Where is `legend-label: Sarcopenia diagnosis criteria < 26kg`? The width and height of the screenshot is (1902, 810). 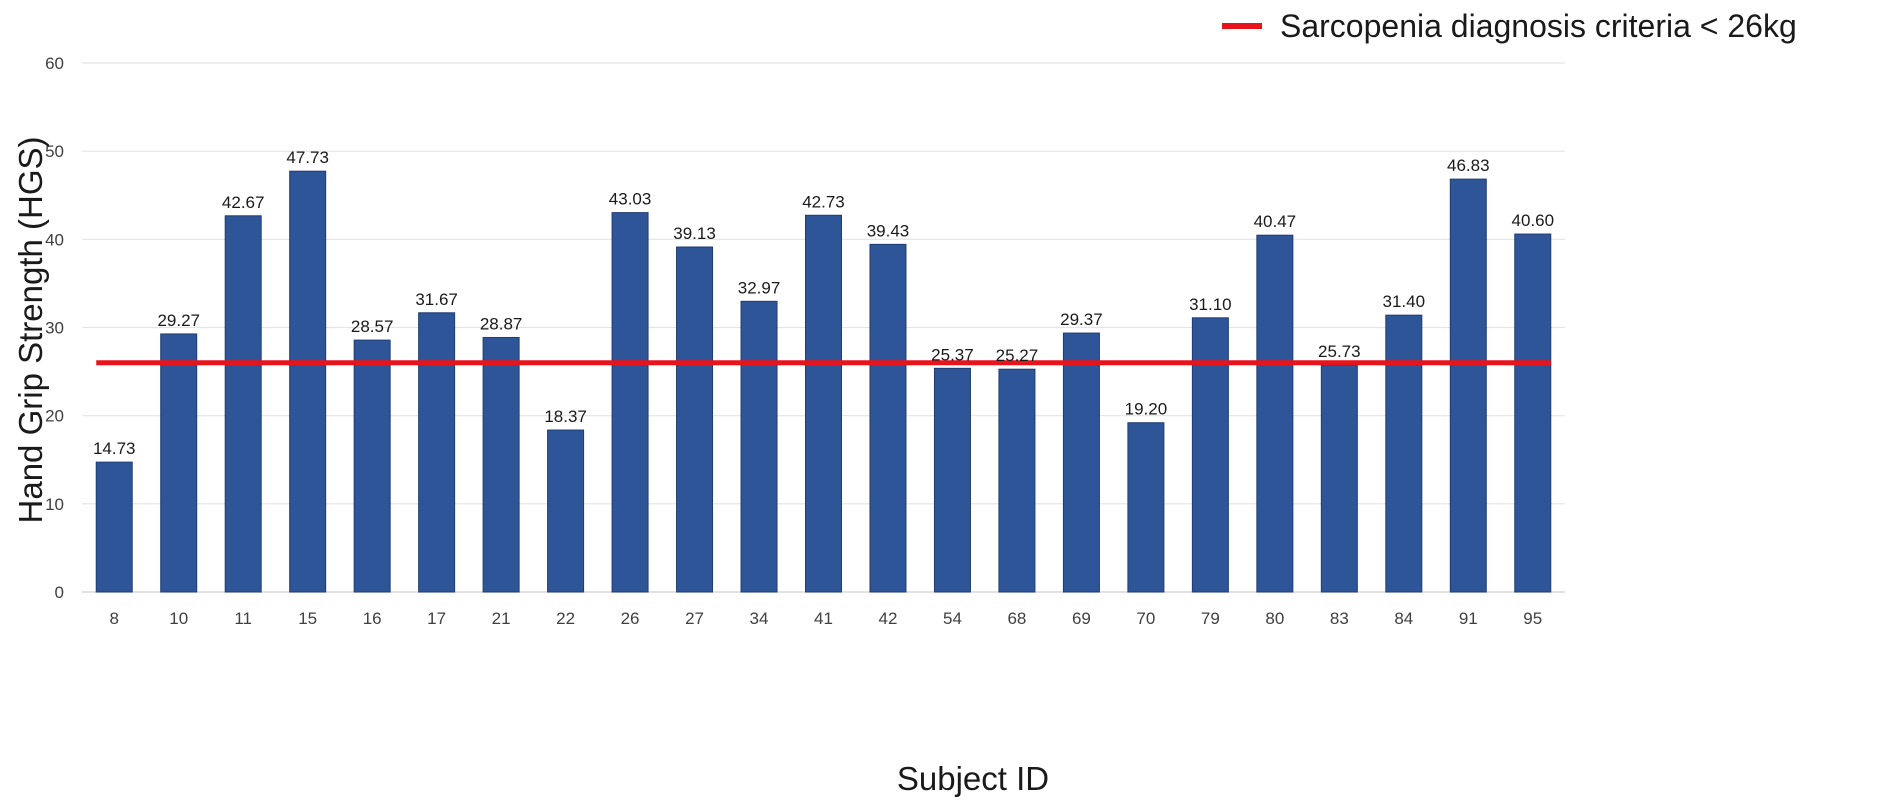
legend-label: Sarcopenia diagnosis criteria < 26kg is located at coordinates (1538, 26).